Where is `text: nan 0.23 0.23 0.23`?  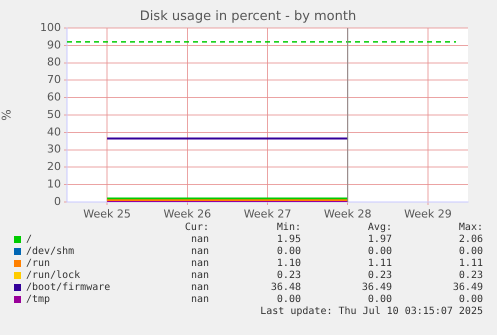 text: nan 0.23 0.23 0.23 is located at coordinates (336, 275).